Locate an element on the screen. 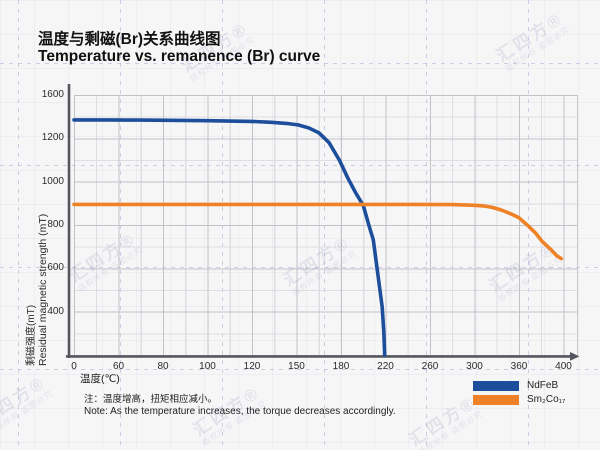 Image resolution: width=600 pixels, height=450 pixels. x-tick-label: 100 is located at coordinates (207, 366).